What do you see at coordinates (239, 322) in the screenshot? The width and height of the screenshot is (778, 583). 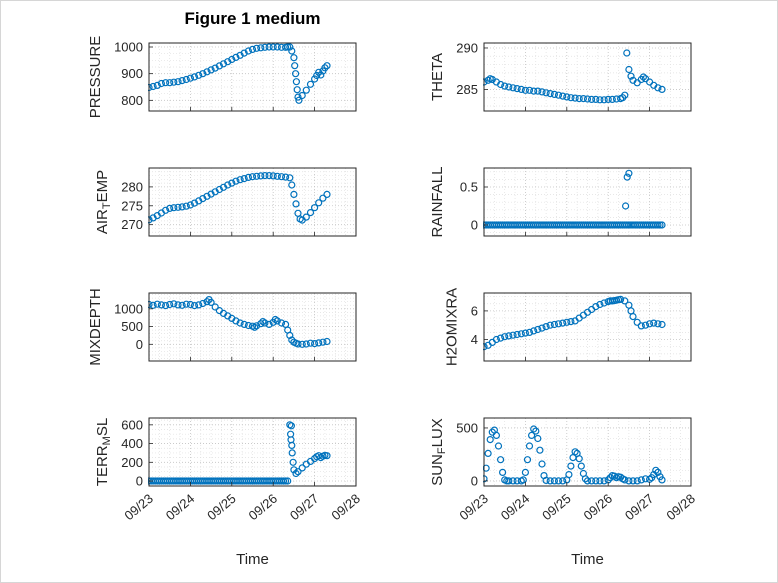 I see `series-mixdepth` at bounding box center [239, 322].